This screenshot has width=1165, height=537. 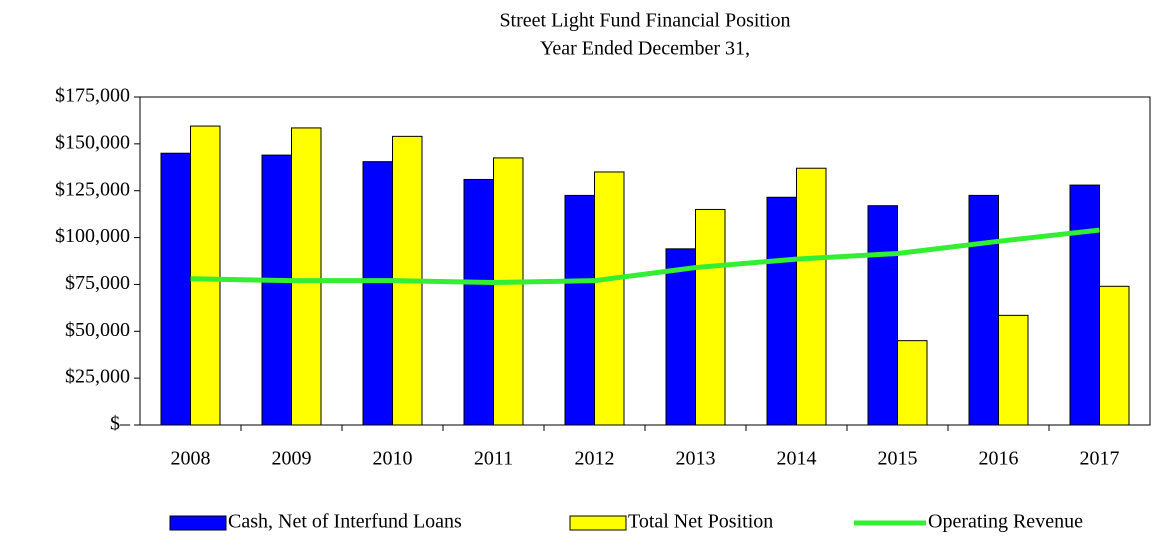 I want to click on line, so click(x=645, y=256).